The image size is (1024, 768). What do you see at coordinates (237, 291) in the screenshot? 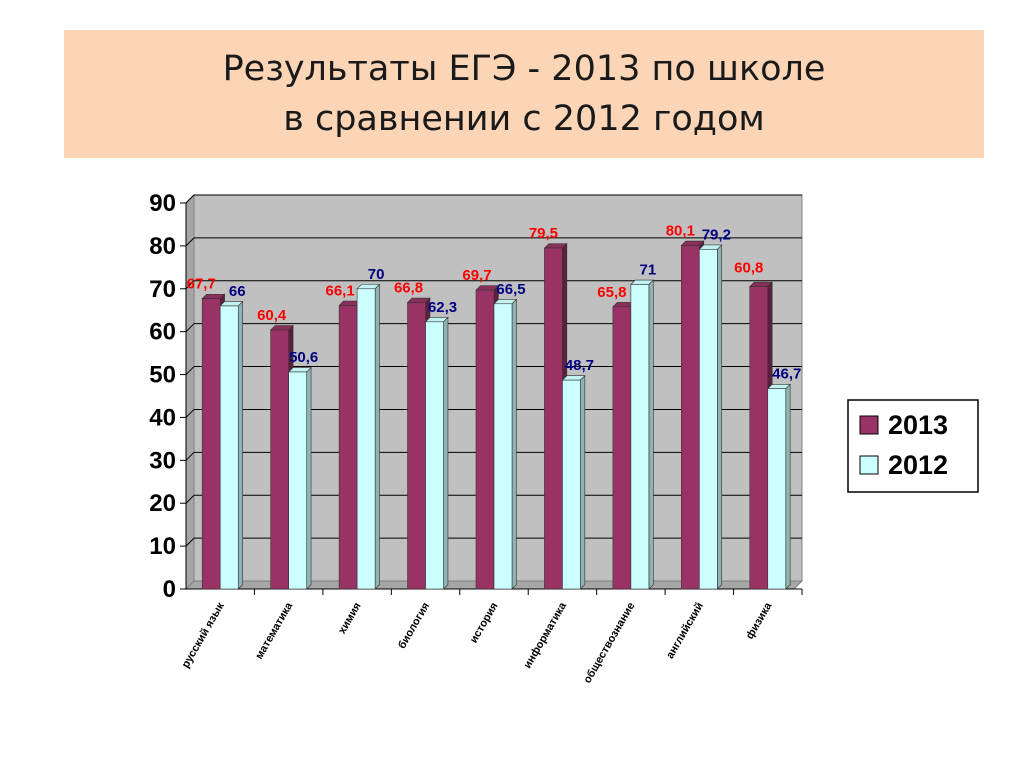
I see `data-label-2012: 66` at bounding box center [237, 291].